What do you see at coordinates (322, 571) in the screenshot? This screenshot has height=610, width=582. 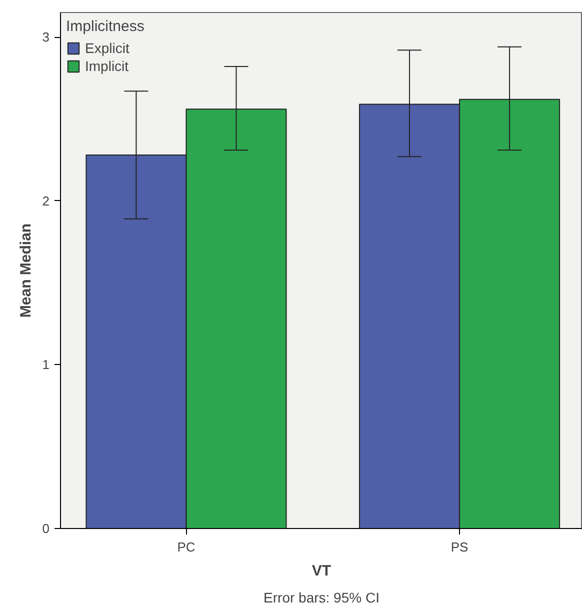 I see `x-axis-title: VT` at bounding box center [322, 571].